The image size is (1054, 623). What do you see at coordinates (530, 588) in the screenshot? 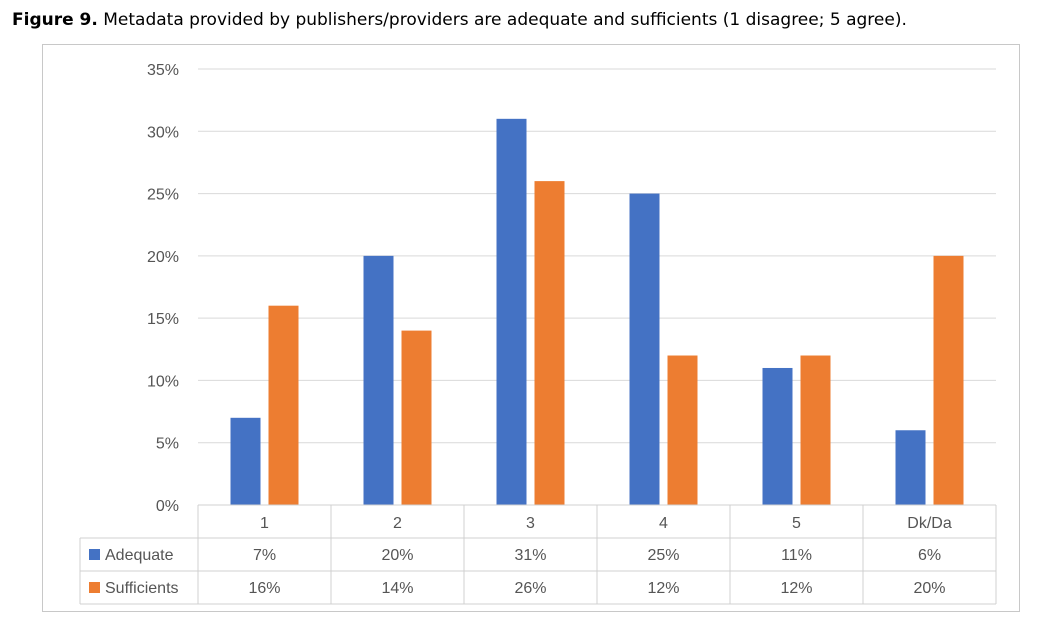
I see `data-label: 26%` at bounding box center [530, 588].